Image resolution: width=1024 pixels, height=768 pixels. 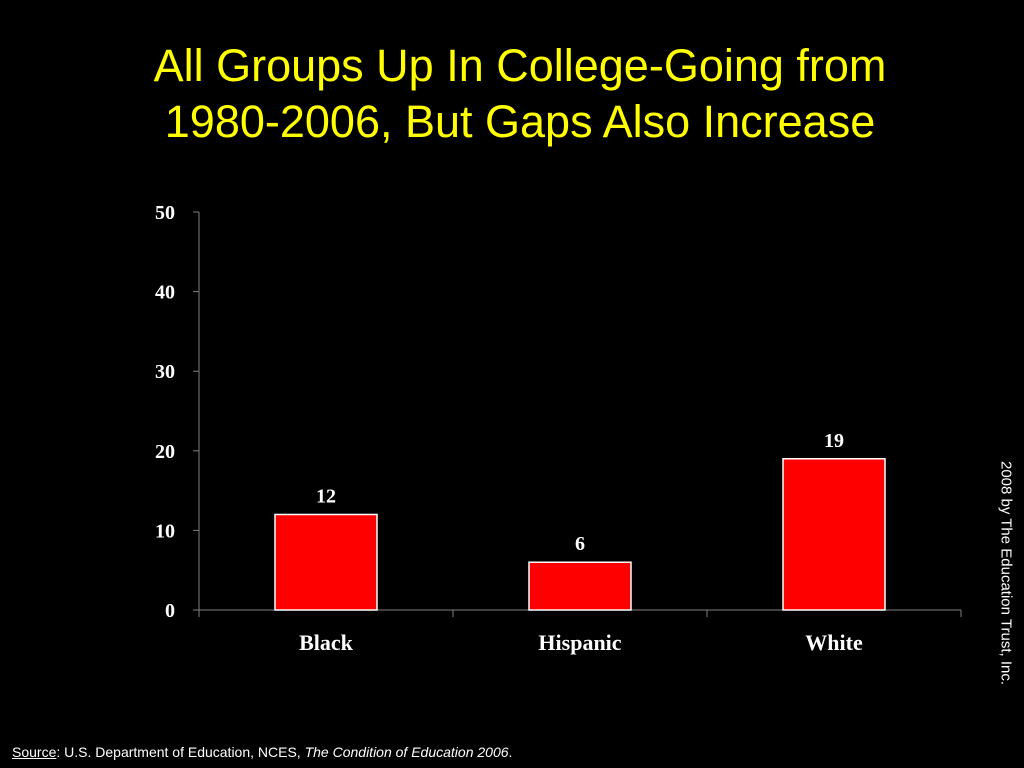 I want to click on data-label: 19, so click(x=834, y=441).